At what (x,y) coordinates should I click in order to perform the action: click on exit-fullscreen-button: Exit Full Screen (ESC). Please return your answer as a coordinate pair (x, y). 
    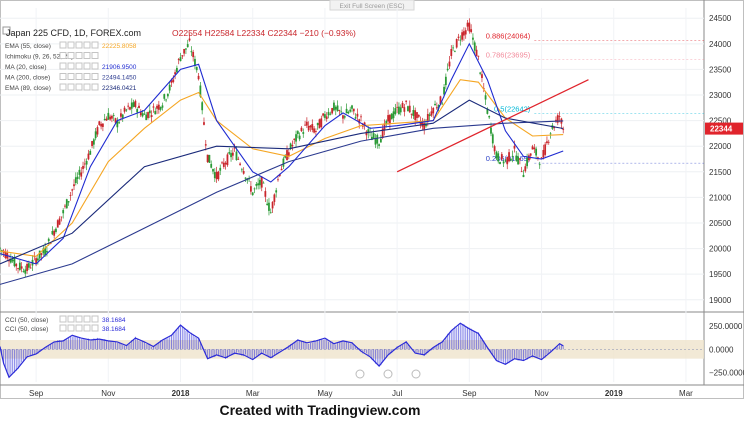
    Looking at the image, I should click on (372, 5).